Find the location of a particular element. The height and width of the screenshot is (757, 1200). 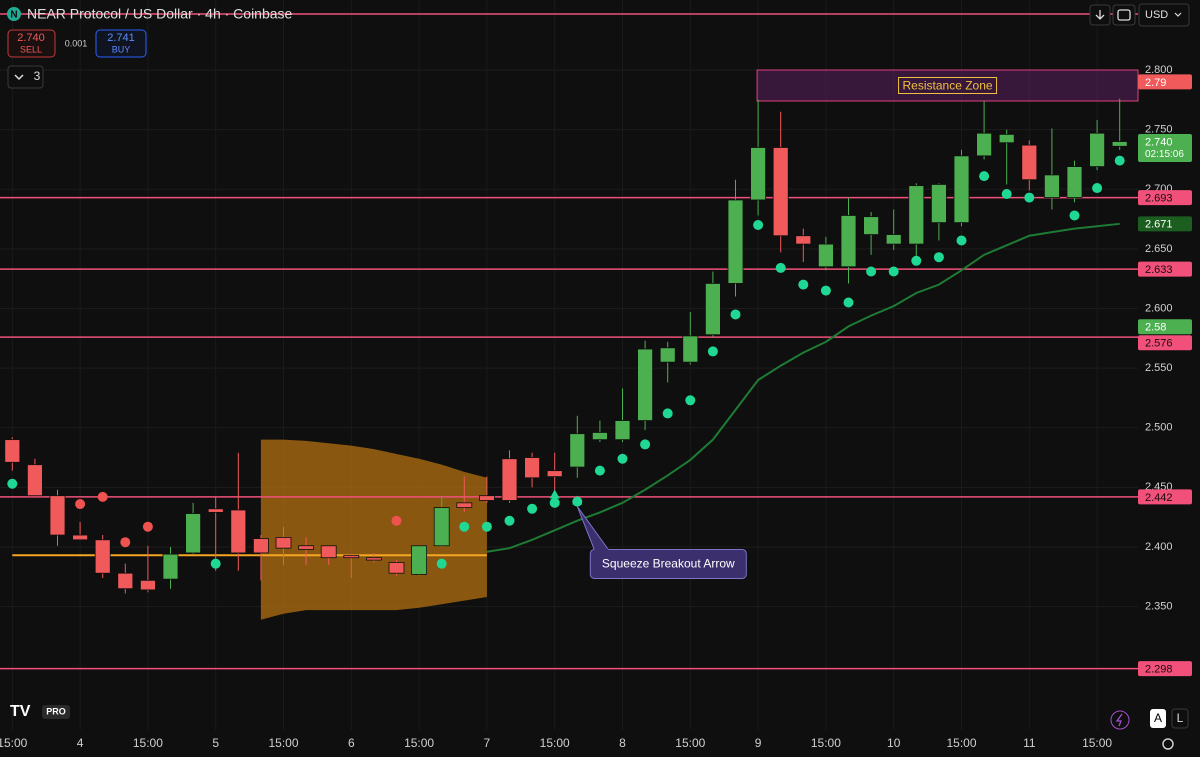

logo is located at coordinates (14, 14).